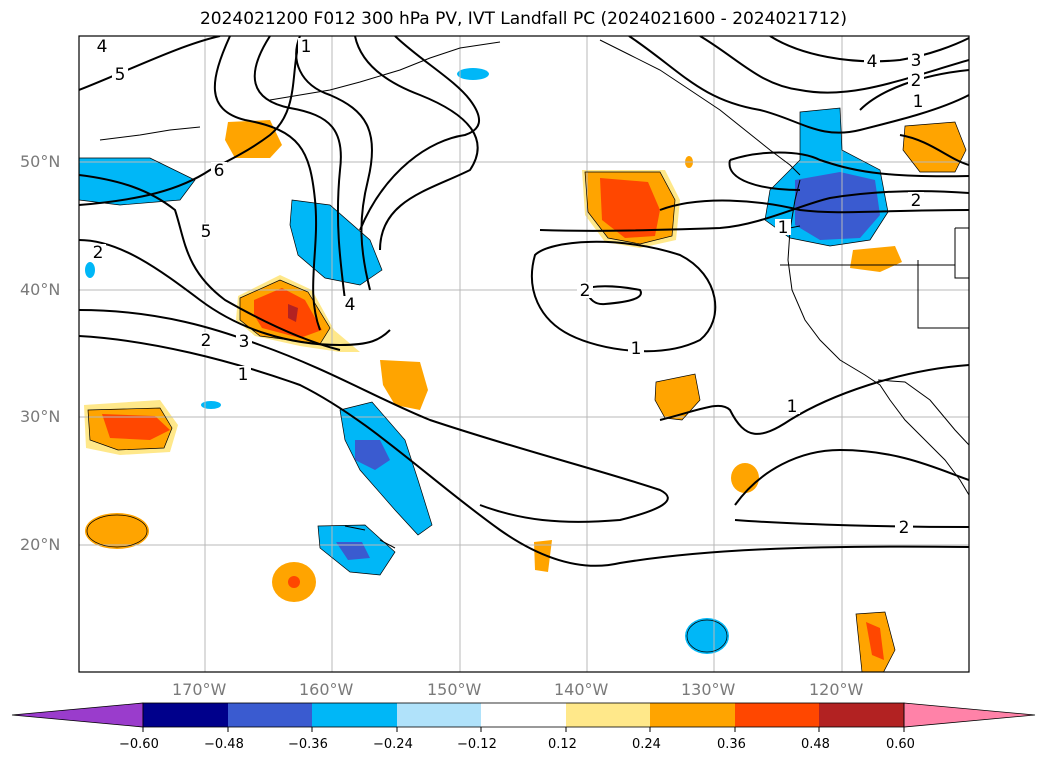  I want to click on lon-label: 150°W, so click(454, 689).